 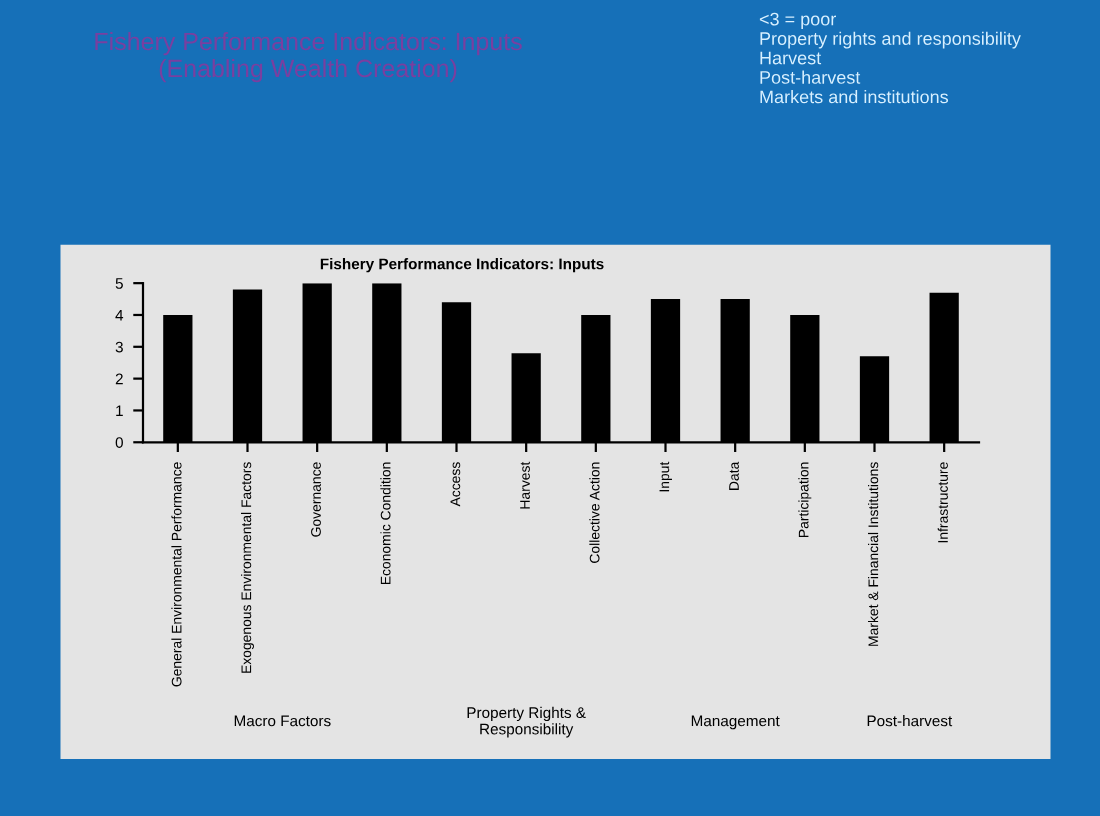 What do you see at coordinates (890, 58) in the screenshot?
I see `text: <3 = poor Property rights and responsibility Harvest Post-harvest Markets and institutions` at bounding box center [890, 58].